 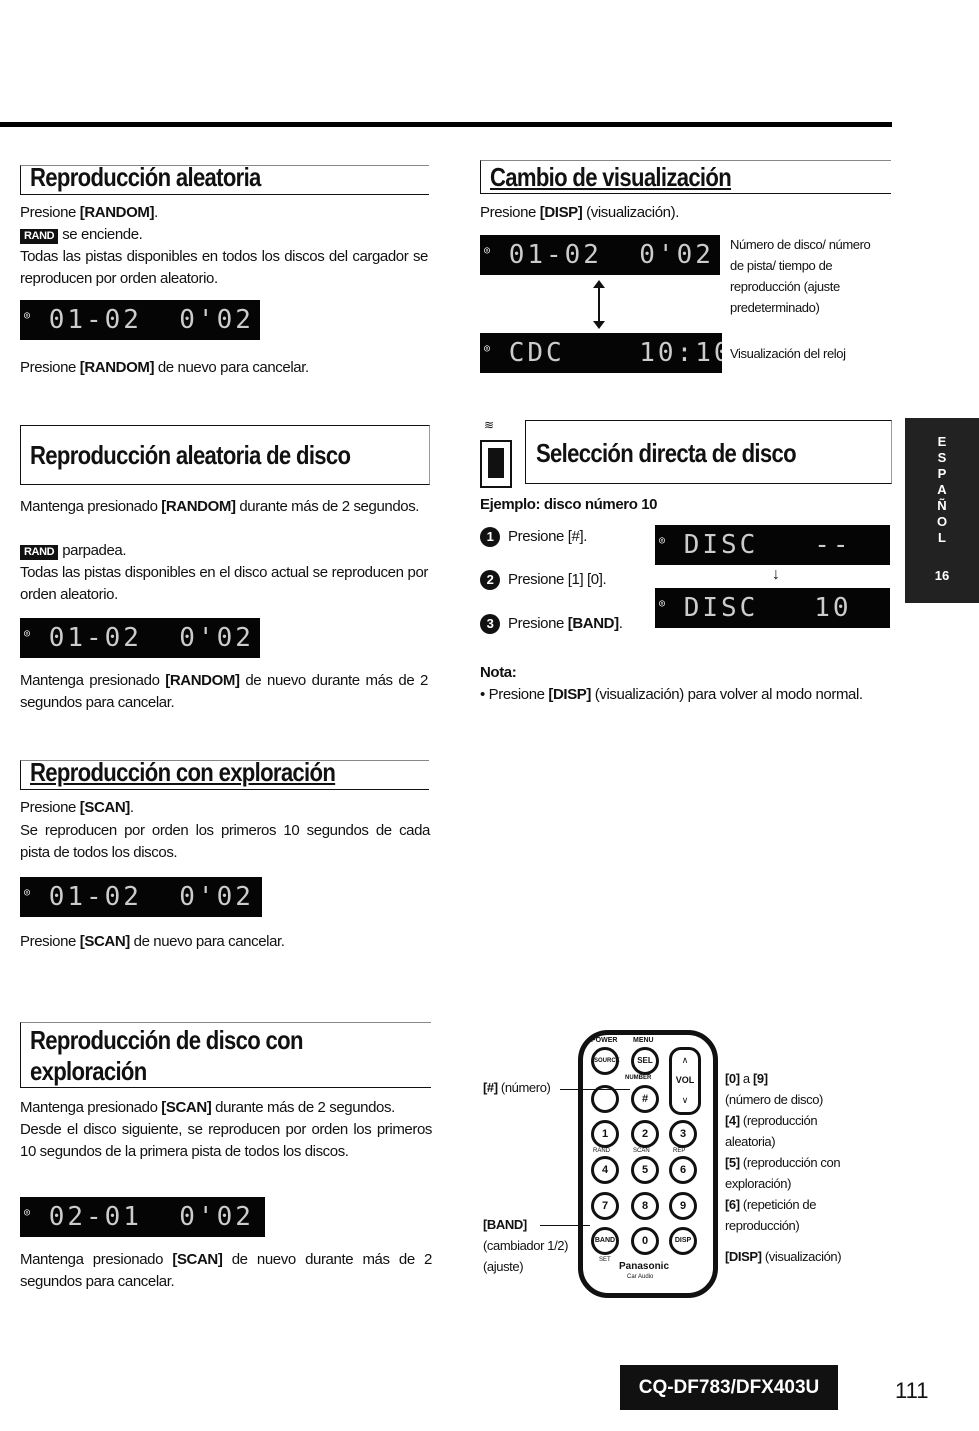 What do you see at coordinates (599, 304) in the screenshot?
I see `double-arrow-icon` at bounding box center [599, 304].